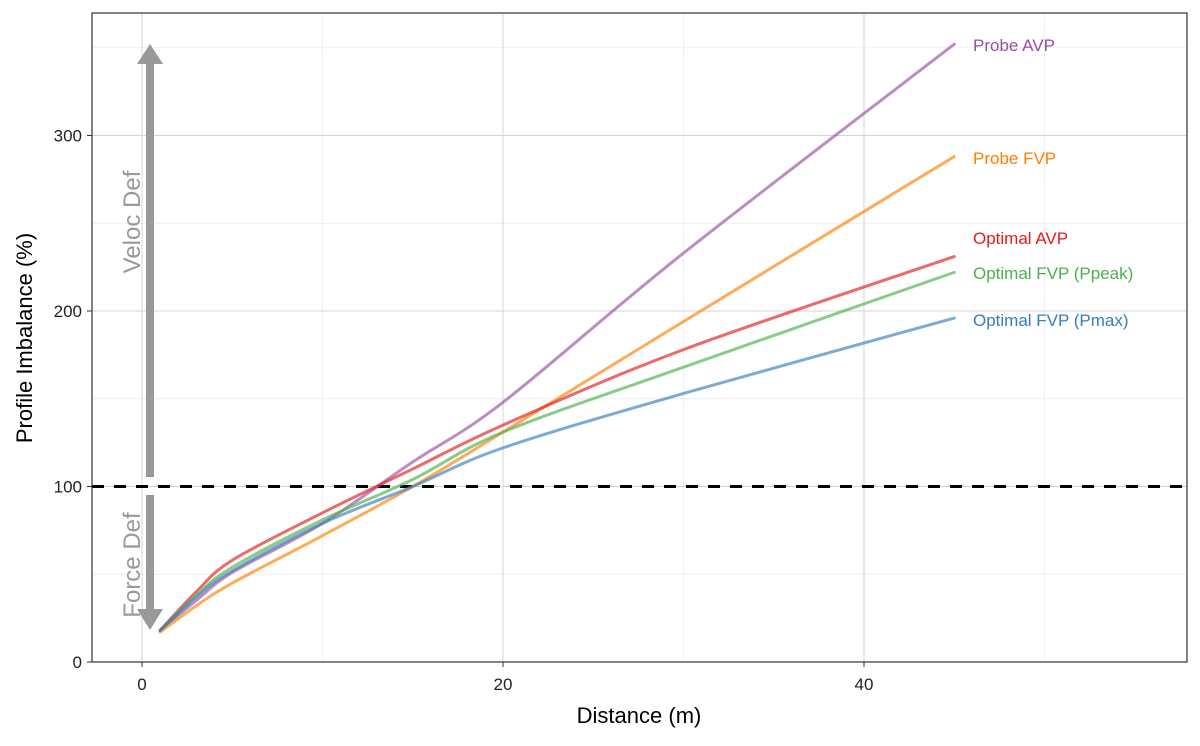 The width and height of the screenshot is (1200, 746). Describe the element at coordinates (1053, 273) in the screenshot. I see `series-label: Optimal FVP (Ppeak)` at that location.